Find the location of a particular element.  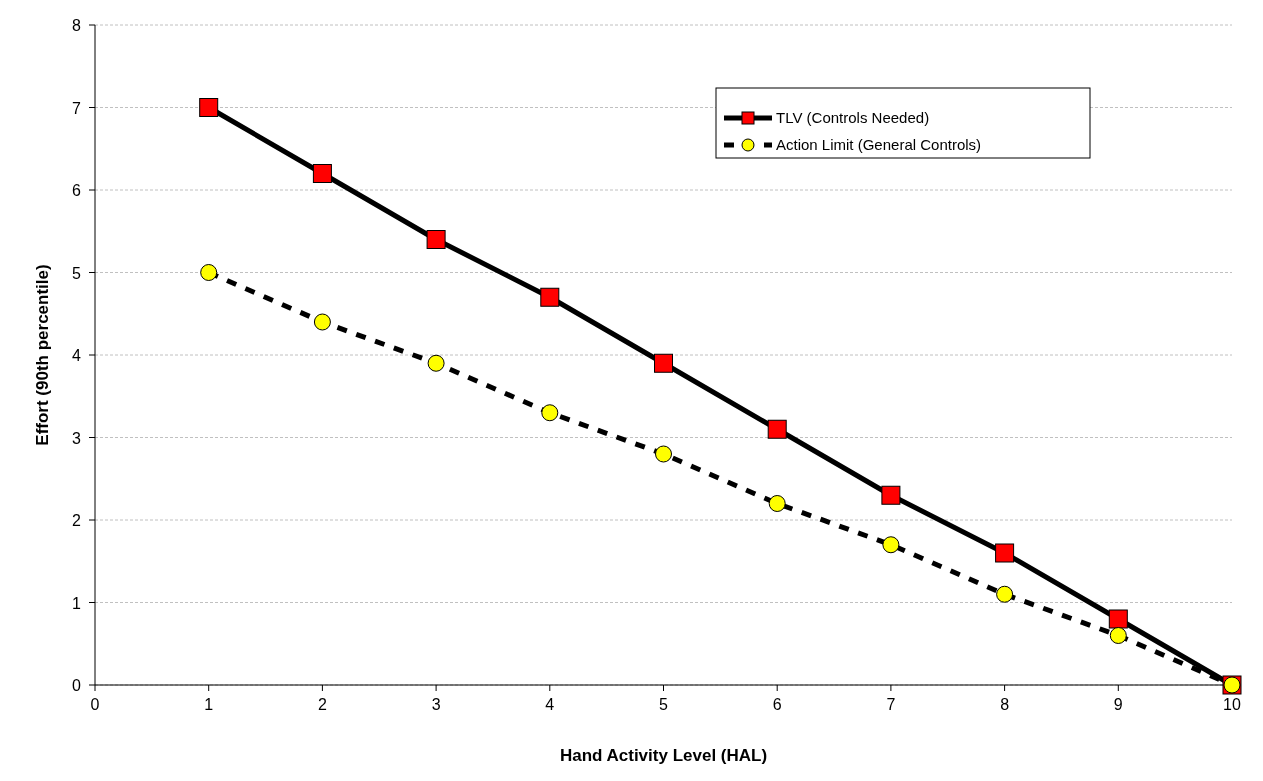

y-tick-label: 2 is located at coordinates (77, 520).